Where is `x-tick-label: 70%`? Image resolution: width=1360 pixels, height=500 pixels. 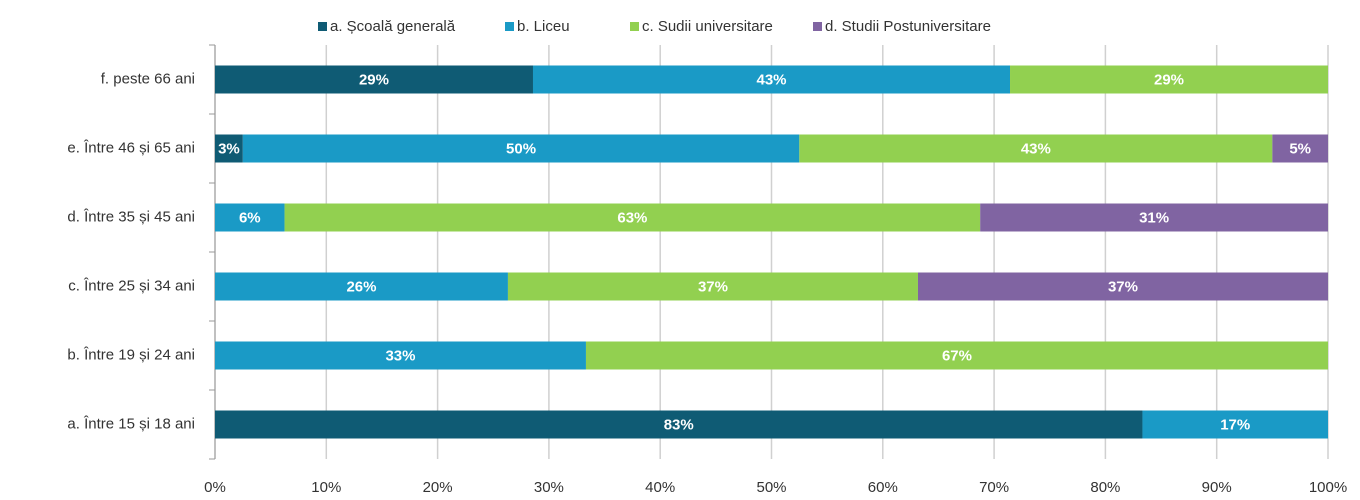 x-tick-label: 70% is located at coordinates (994, 487).